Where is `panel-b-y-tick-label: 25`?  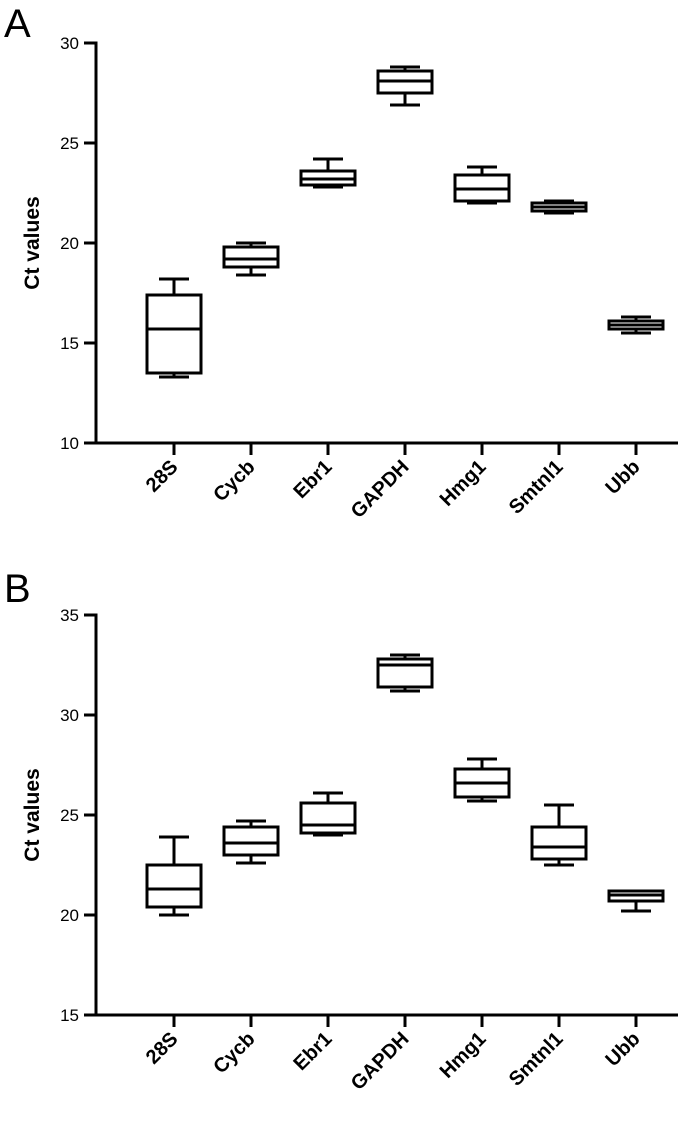 panel-b-y-tick-label: 25 is located at coordinates (69, 815).